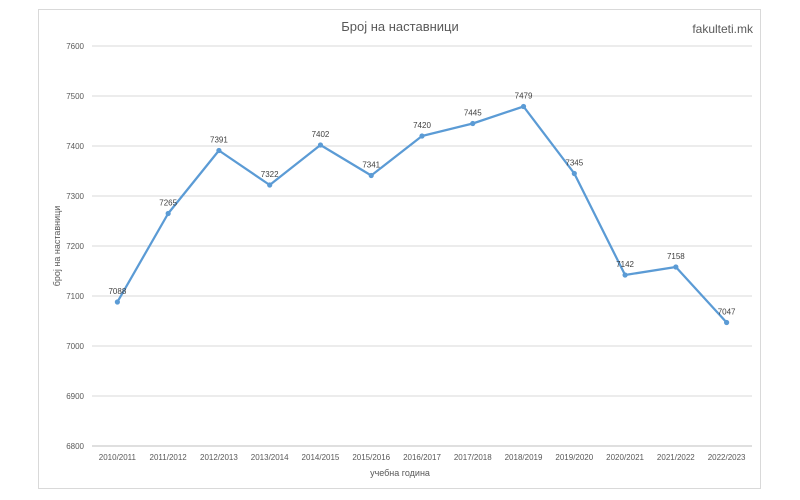  I want to click on x-tick-label: 2018/2019, so click(524, 457).